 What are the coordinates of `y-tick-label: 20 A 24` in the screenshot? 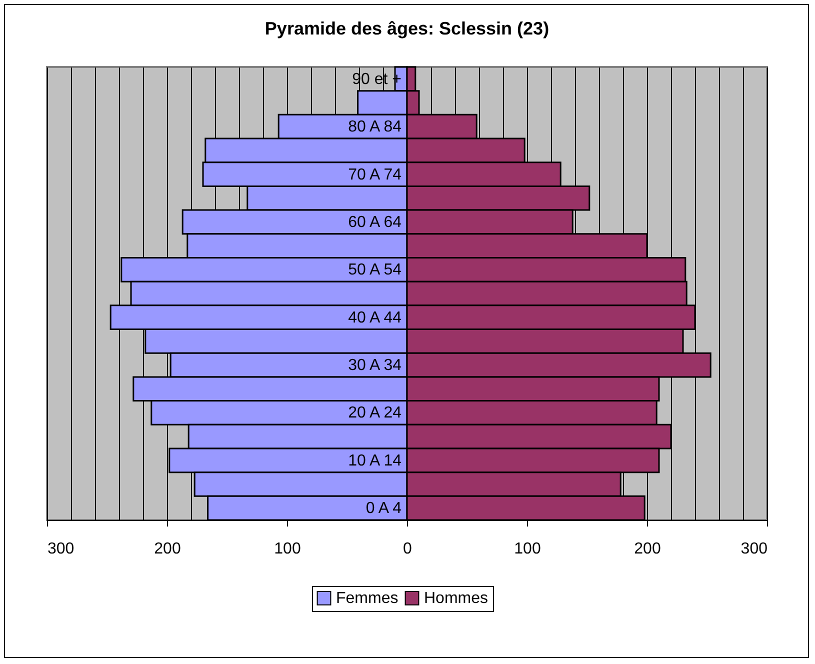 It's located at (375, 413).